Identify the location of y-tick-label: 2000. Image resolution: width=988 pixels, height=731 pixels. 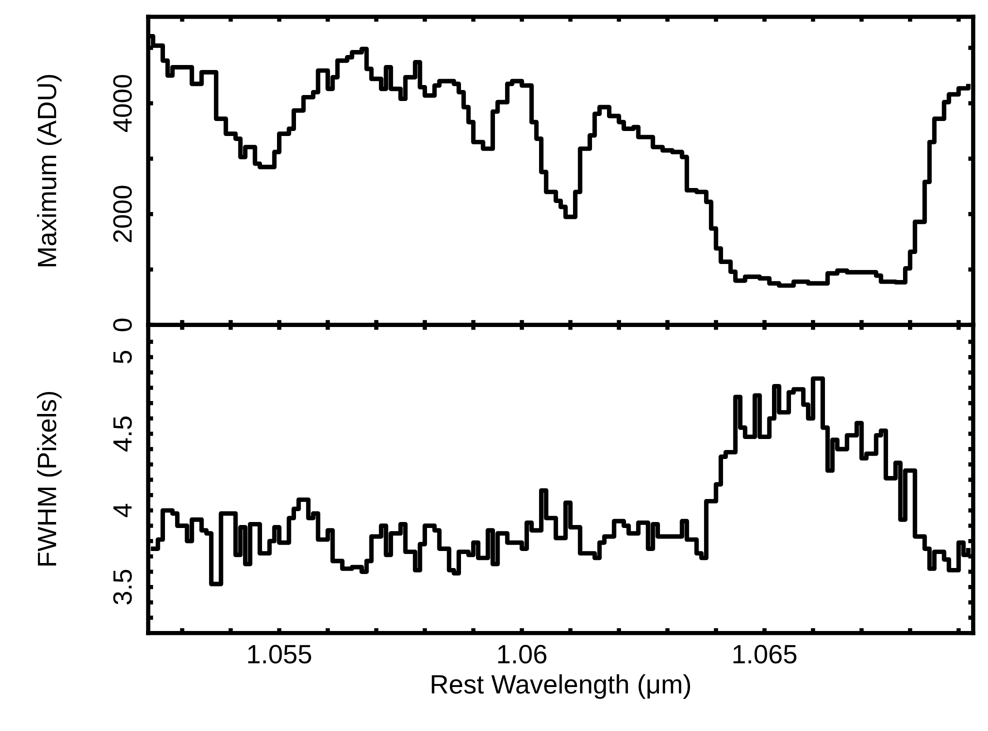
(122, 214).